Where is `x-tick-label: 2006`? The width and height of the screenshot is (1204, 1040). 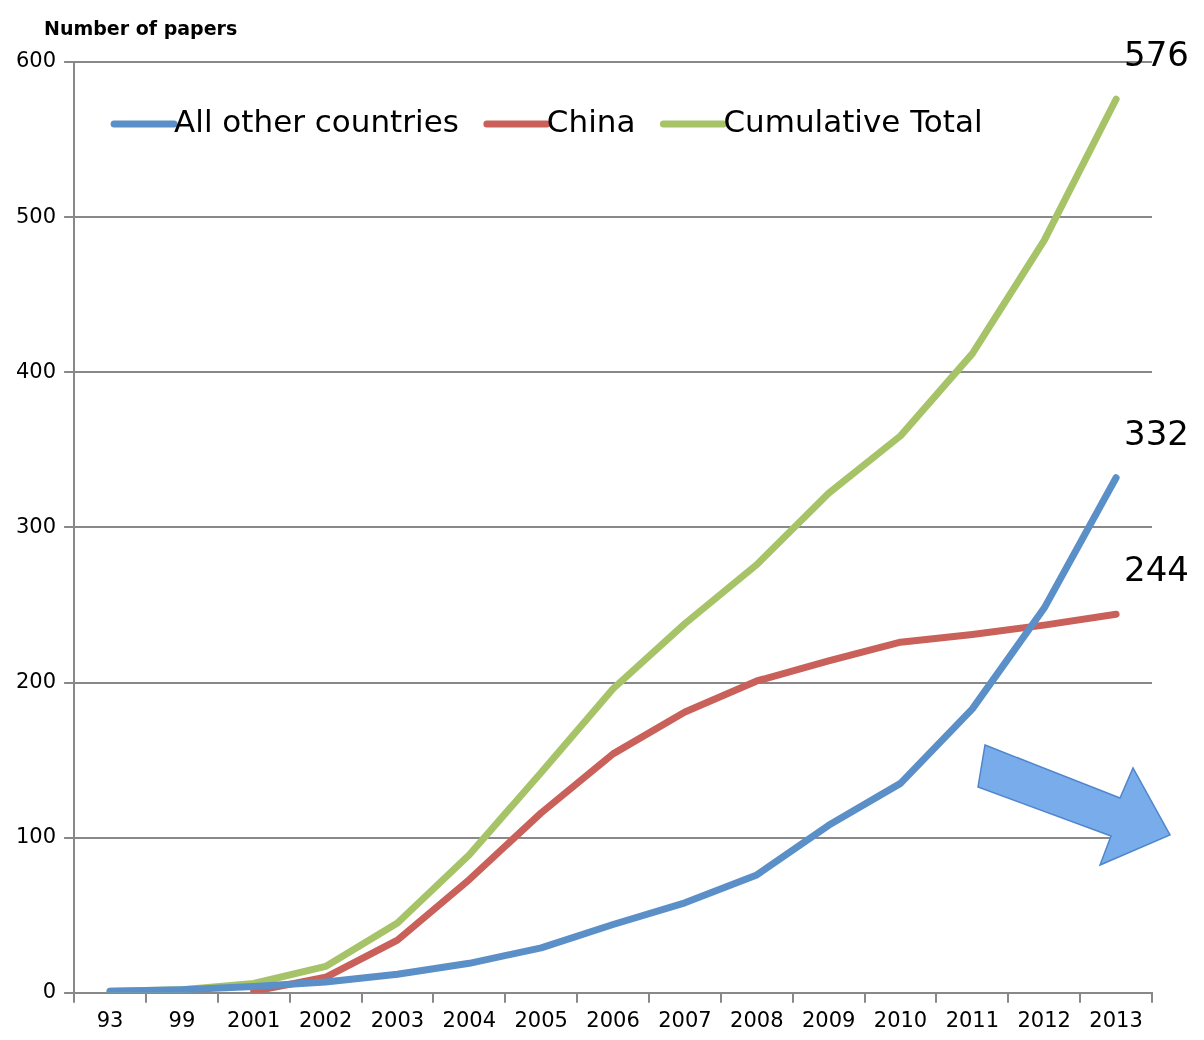 x-tick-label: 2006 is located at coordinates (613, 1019).